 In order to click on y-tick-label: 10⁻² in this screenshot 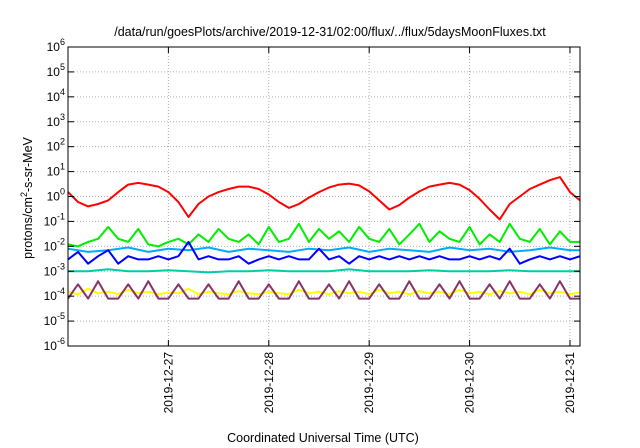, I will do `click(54, 244)`.